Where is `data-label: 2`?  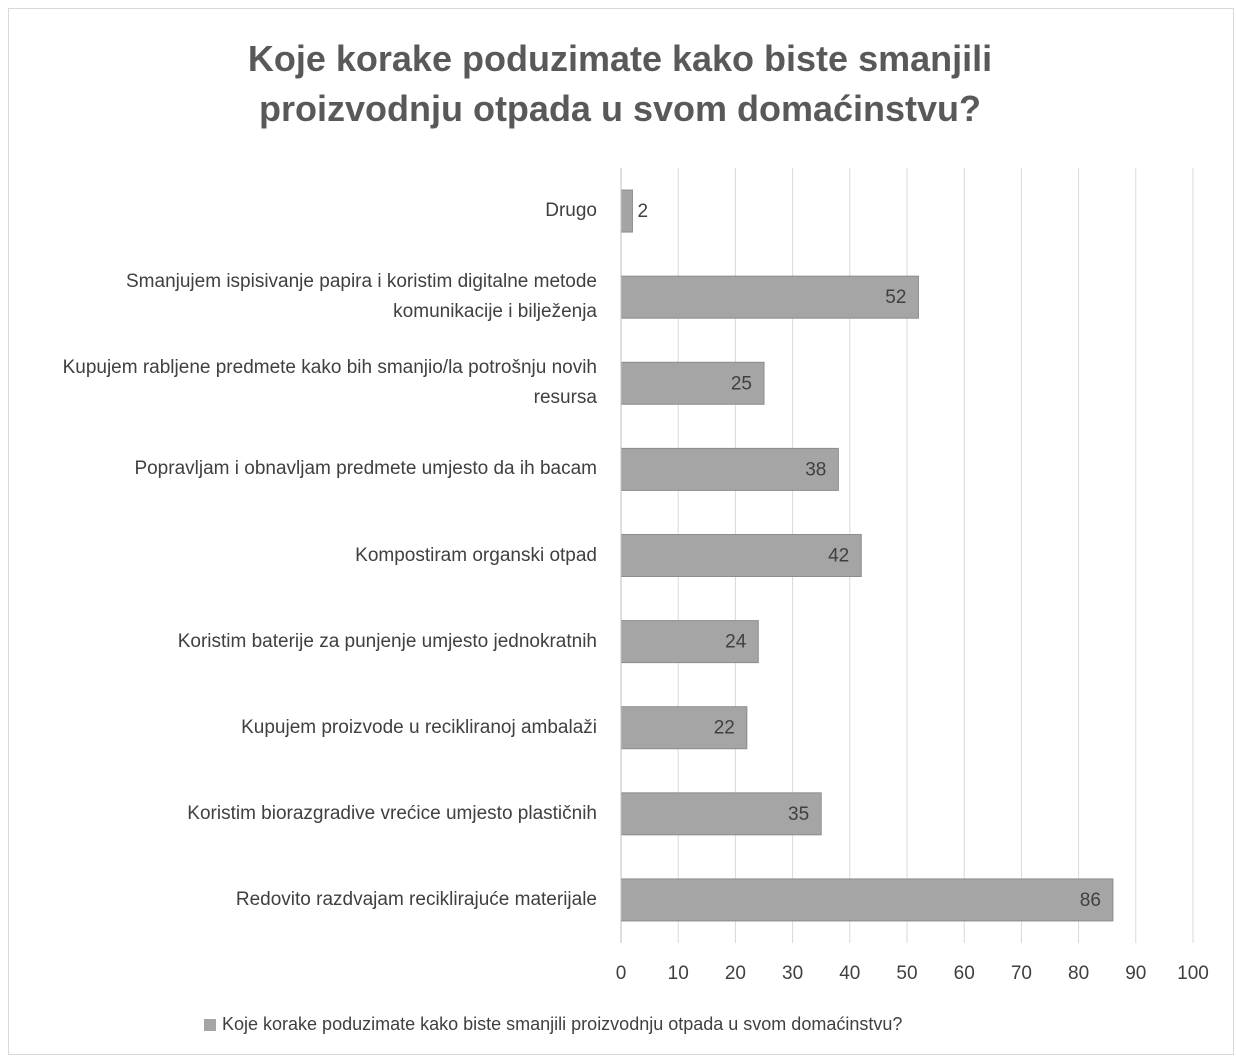 data-label: 2 is located at coordinates (642, 211).